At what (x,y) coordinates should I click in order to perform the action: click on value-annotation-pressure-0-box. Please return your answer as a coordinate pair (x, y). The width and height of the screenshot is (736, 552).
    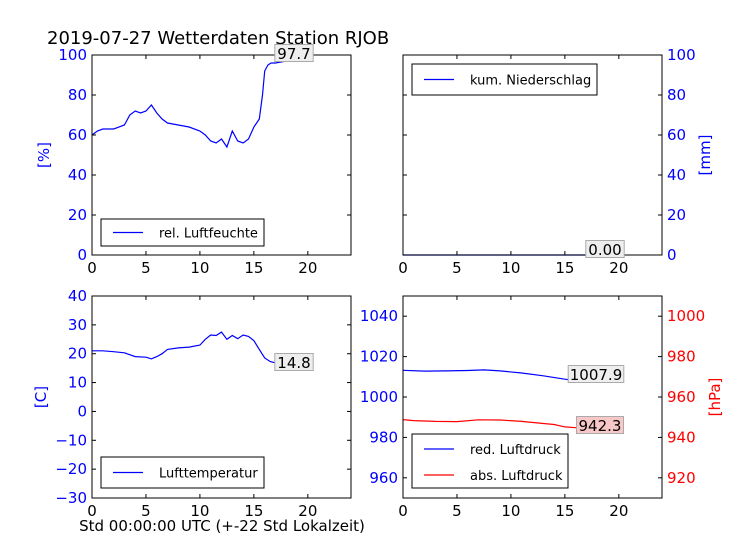
    Looking at the image, I should click on (596, 374).